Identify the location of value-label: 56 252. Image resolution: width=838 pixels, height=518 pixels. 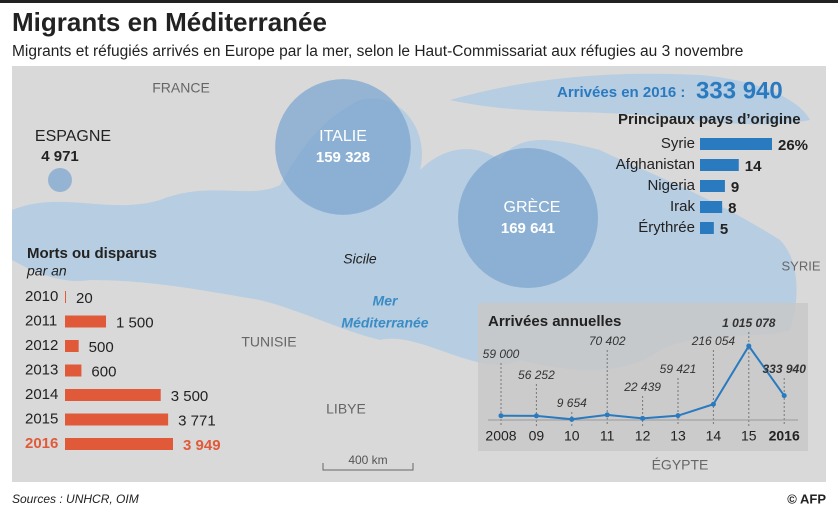
(536, 375).